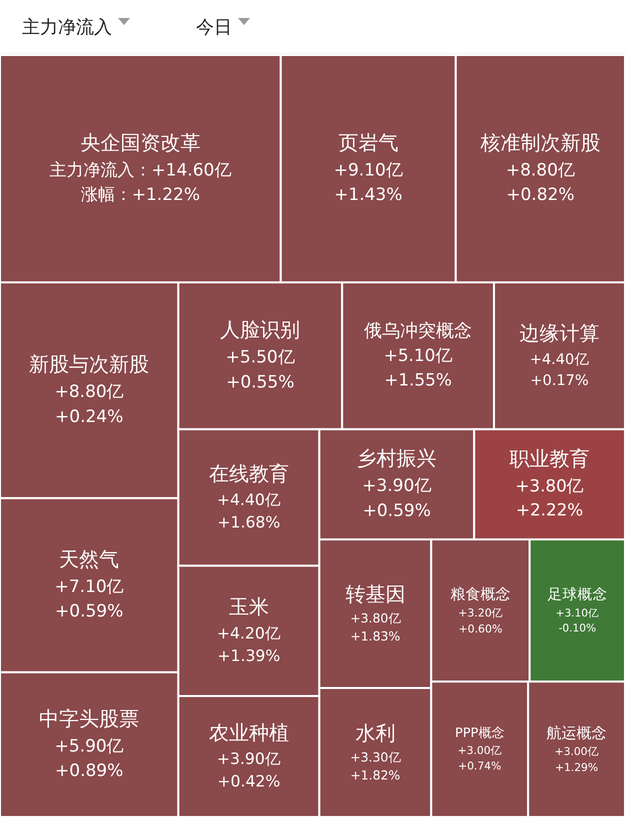 The image size is (626, 819). What do you see at coordinates (248, 656) in the screenshot?
I see `data-label: +1.39%` at bounding box center [248, 656].